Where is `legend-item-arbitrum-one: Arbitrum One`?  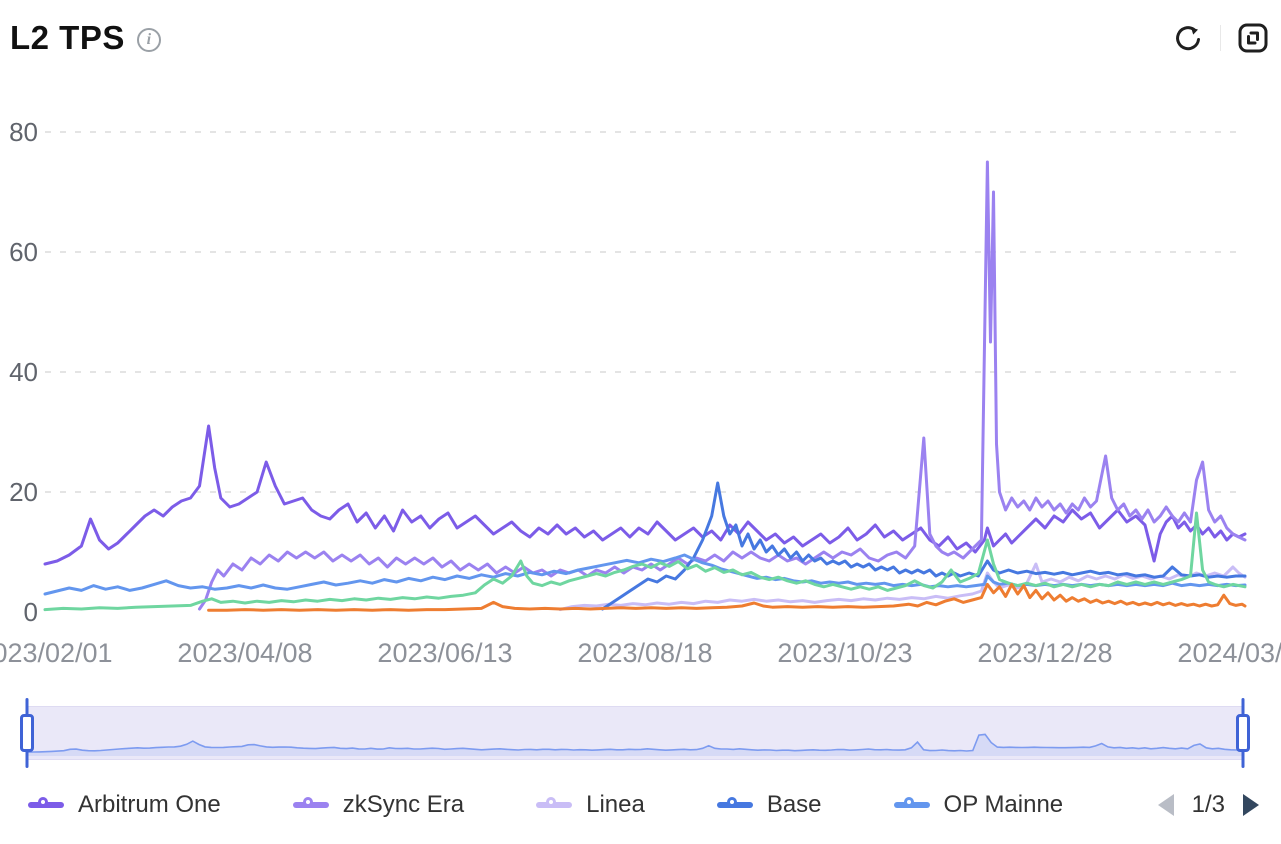 legend-item-arbitrum-one: Arbitrum One is located at coordinates (124, 805).